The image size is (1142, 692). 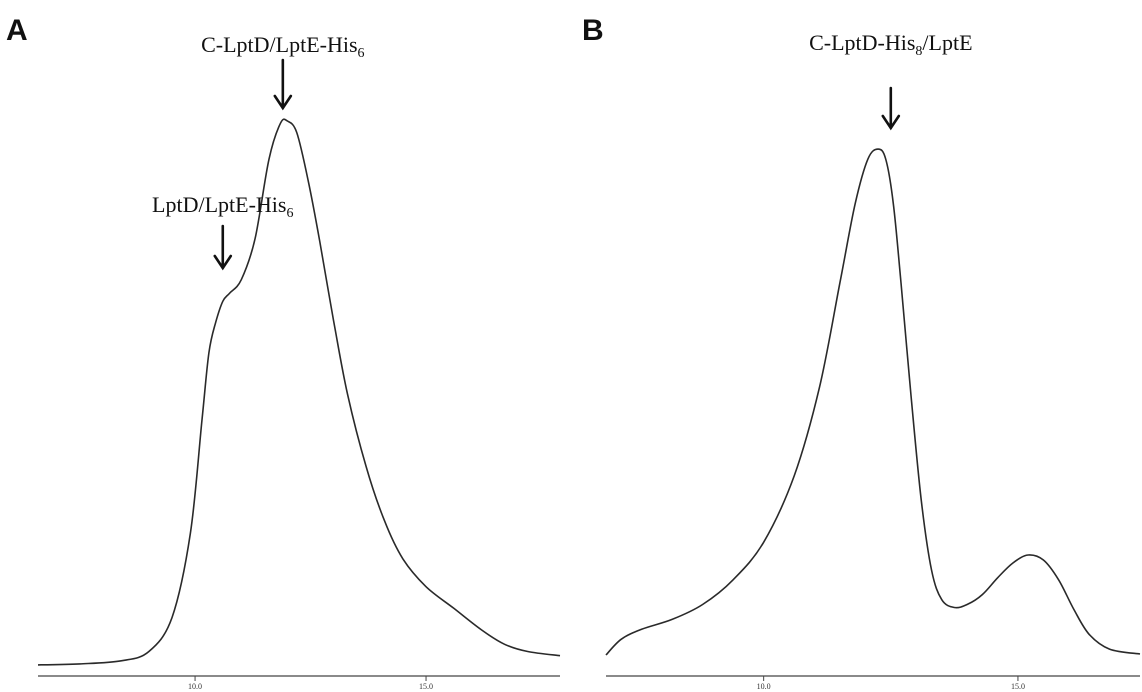 I want to click on peak-annotation-label: C-LptD/LptE-His6, so click(x=282, y=46).